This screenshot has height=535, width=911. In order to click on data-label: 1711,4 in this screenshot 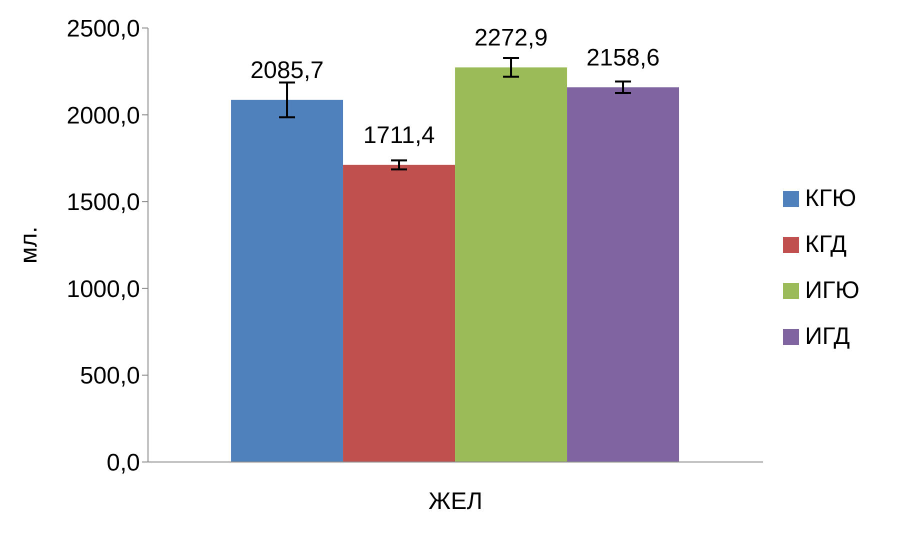, I will do `click(399, 135)`.